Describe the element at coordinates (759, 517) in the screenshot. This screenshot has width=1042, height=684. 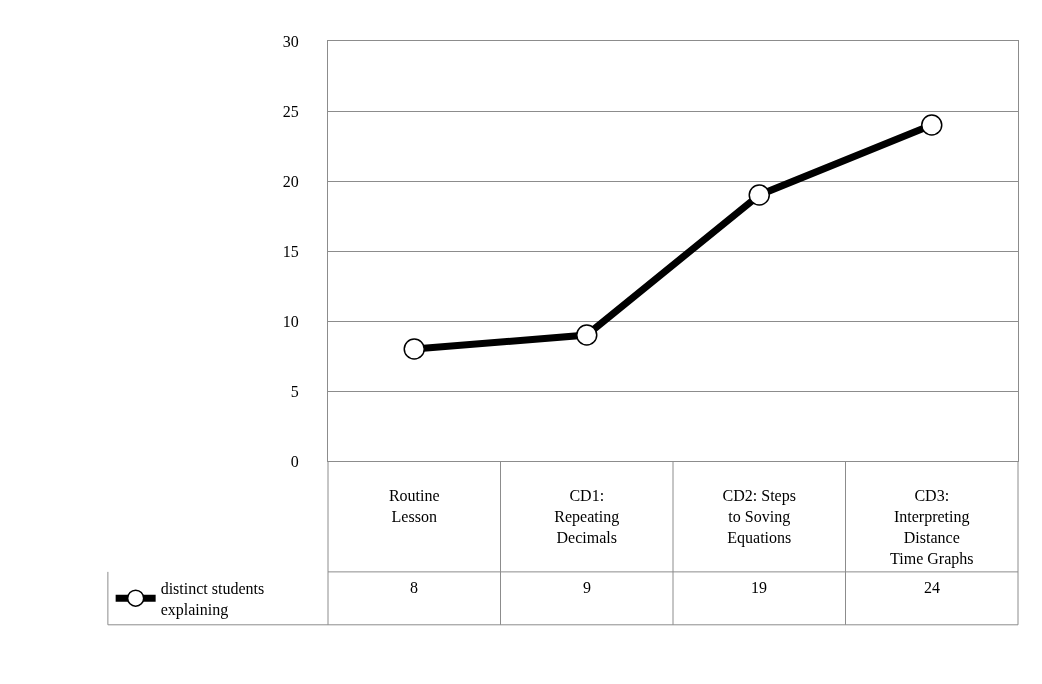
I see `x-tick-label: CD2: Steps to Soving Equations` at that location.